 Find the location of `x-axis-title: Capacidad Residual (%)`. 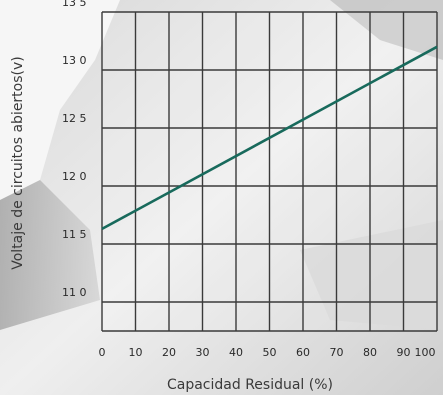

x-axis-title: Capacidad Residual (%) is located at coordinates (250, 385).